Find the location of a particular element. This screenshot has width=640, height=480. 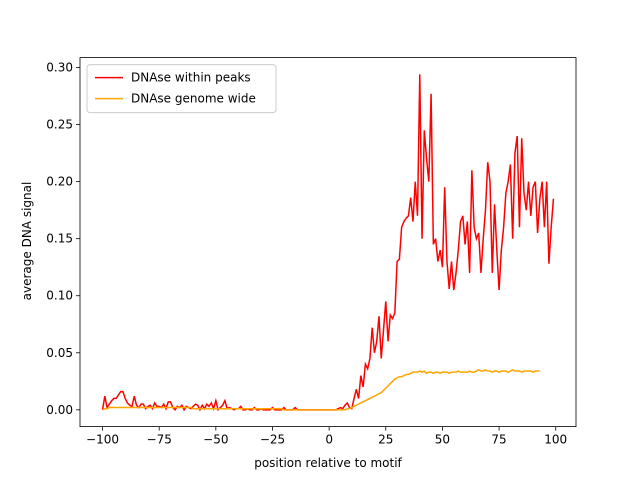

y-tick-label: 0.20 is located at coordinates (59, 182).